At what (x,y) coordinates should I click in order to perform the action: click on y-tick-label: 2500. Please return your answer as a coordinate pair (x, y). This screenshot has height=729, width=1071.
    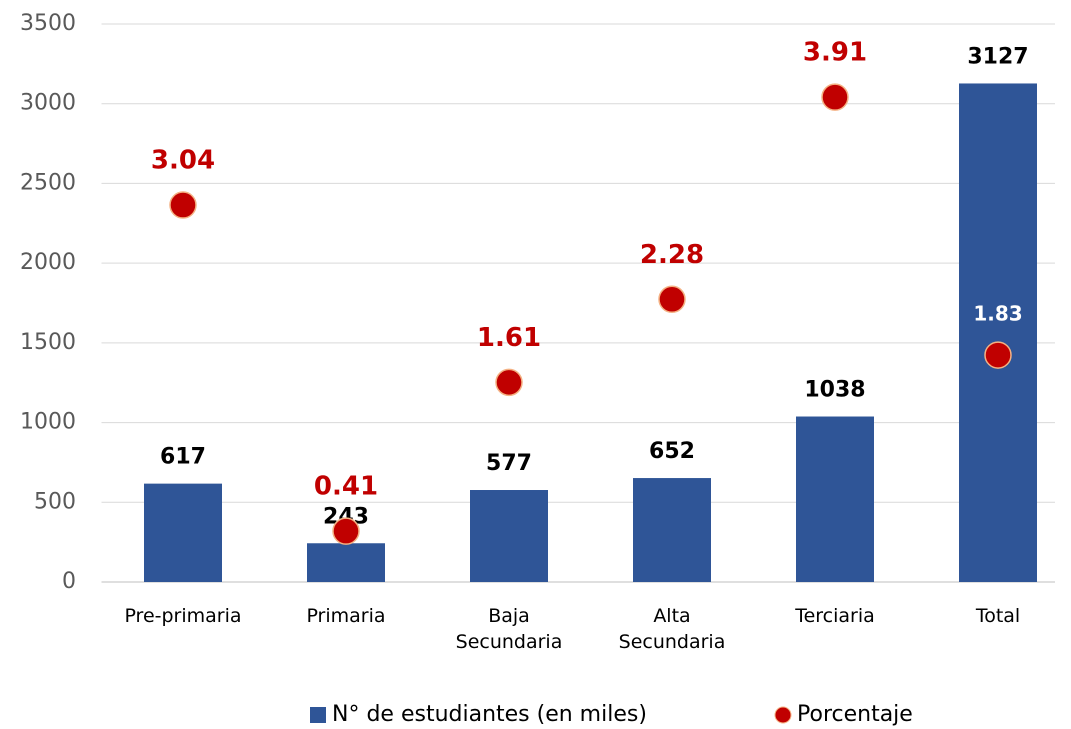
    Looking at the image, I should click on (48, 182).